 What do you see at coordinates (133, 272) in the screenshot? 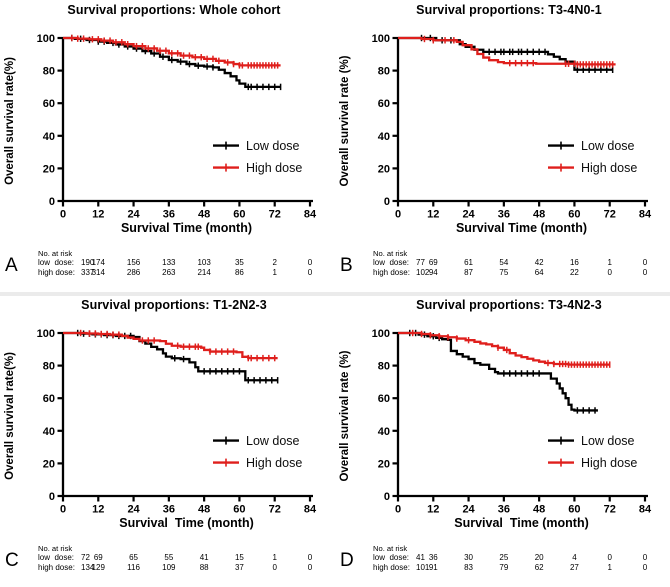
I see `risk-count: 286` at bounding box center [133, 272].